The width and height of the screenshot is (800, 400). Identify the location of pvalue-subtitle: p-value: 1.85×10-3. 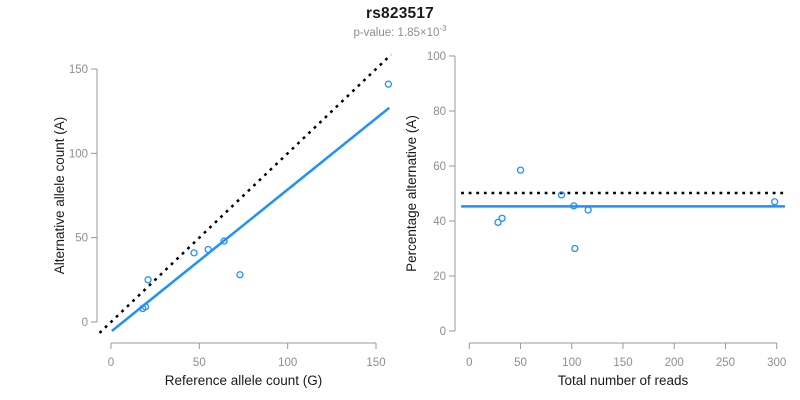
(400, 31).